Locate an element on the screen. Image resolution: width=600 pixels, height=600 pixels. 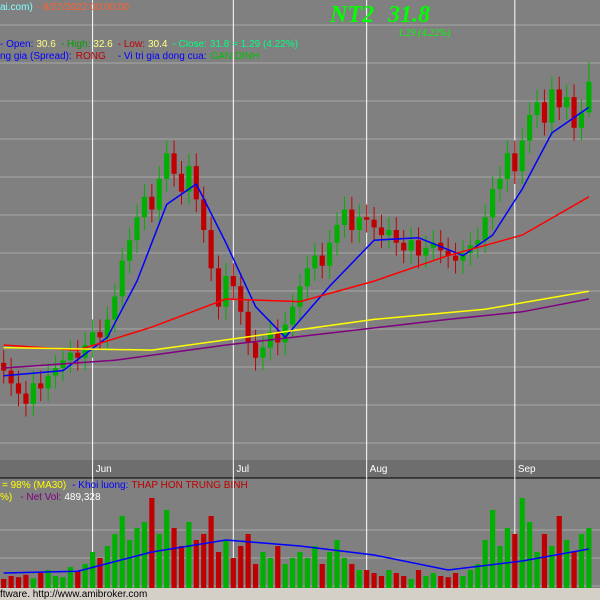
netvol-label: - Net Vol: is located at coordinates (40, 497).